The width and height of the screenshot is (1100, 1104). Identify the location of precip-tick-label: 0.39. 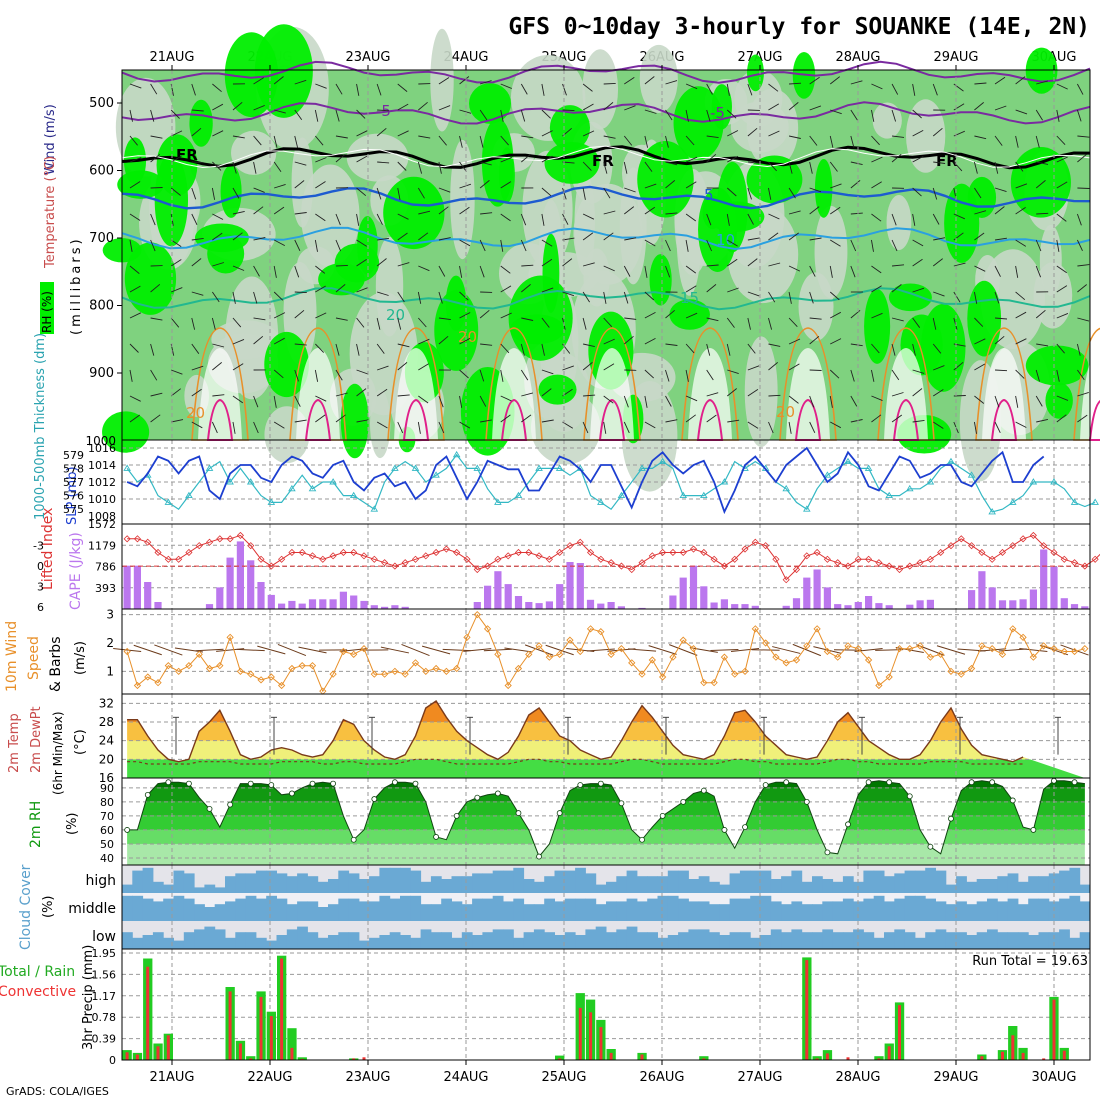
(104, 1039).